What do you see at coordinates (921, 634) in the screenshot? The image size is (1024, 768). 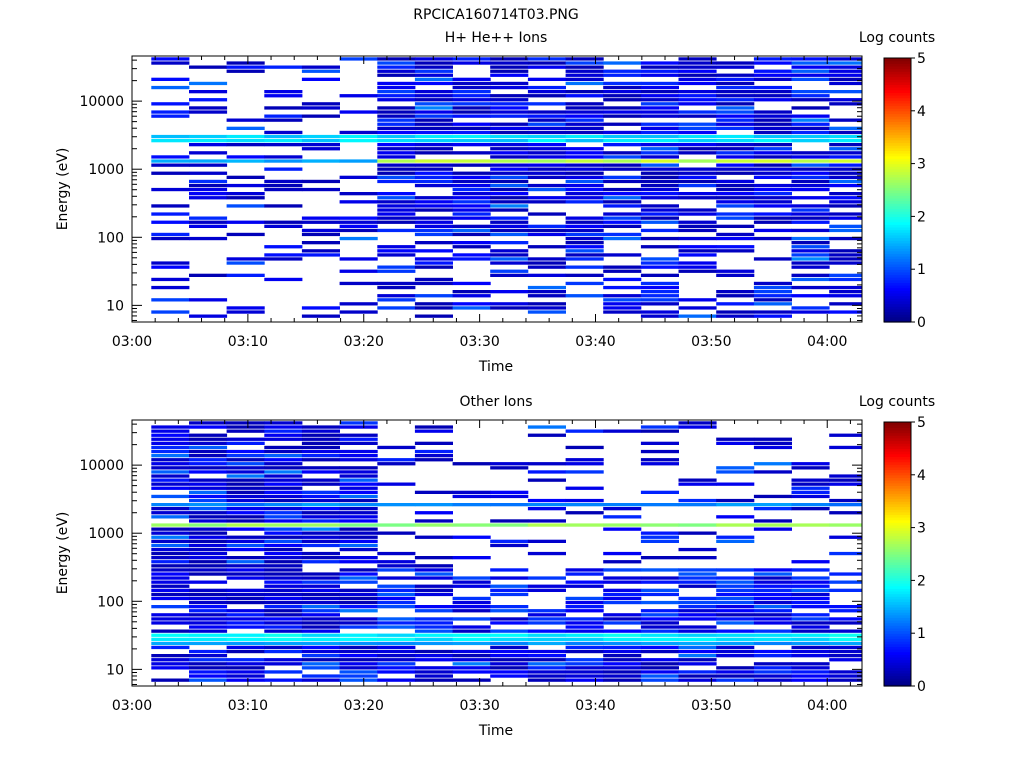 I see `colorbar-tick-label: 1` at bounding box center [921, 634].